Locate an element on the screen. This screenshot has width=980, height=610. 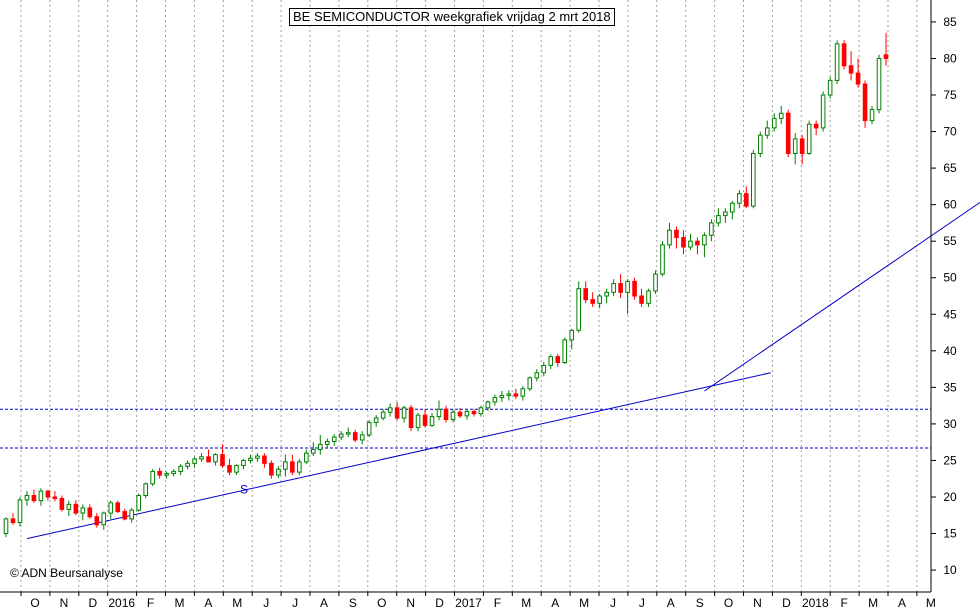
y-tick-label: 60 is located at coordinates (950, 205).